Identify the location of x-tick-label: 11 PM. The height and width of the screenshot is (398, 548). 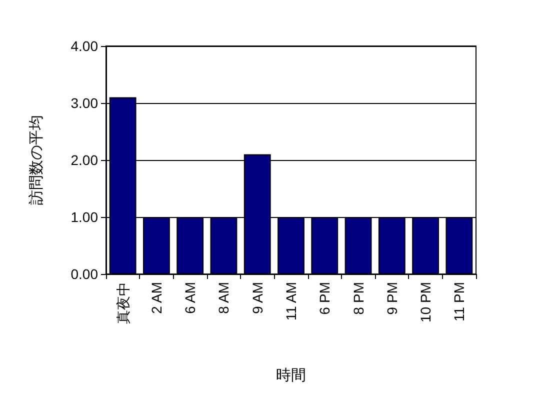
(459, 302).